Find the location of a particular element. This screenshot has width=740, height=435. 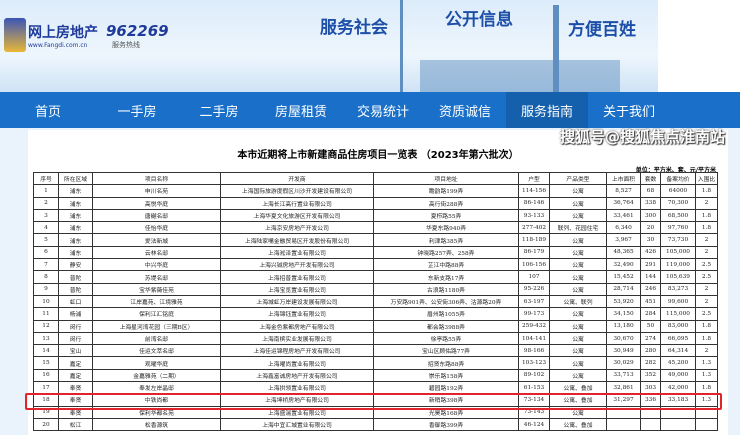

column-header: 套数 is located at coordinates (650, 178).